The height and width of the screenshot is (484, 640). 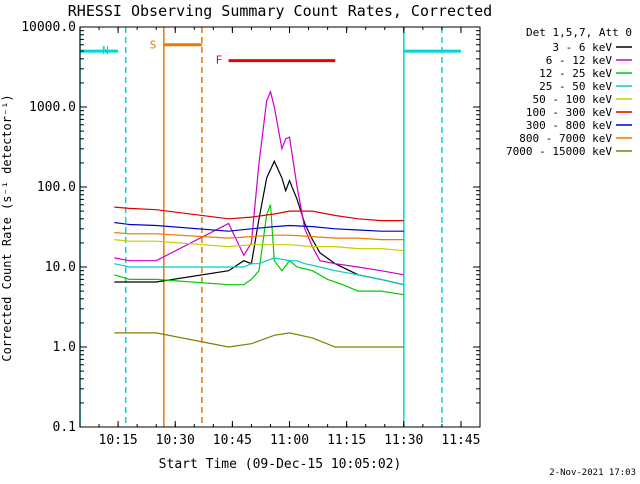 I want to click on status-bar-label: N, so click(x=105, y=50).